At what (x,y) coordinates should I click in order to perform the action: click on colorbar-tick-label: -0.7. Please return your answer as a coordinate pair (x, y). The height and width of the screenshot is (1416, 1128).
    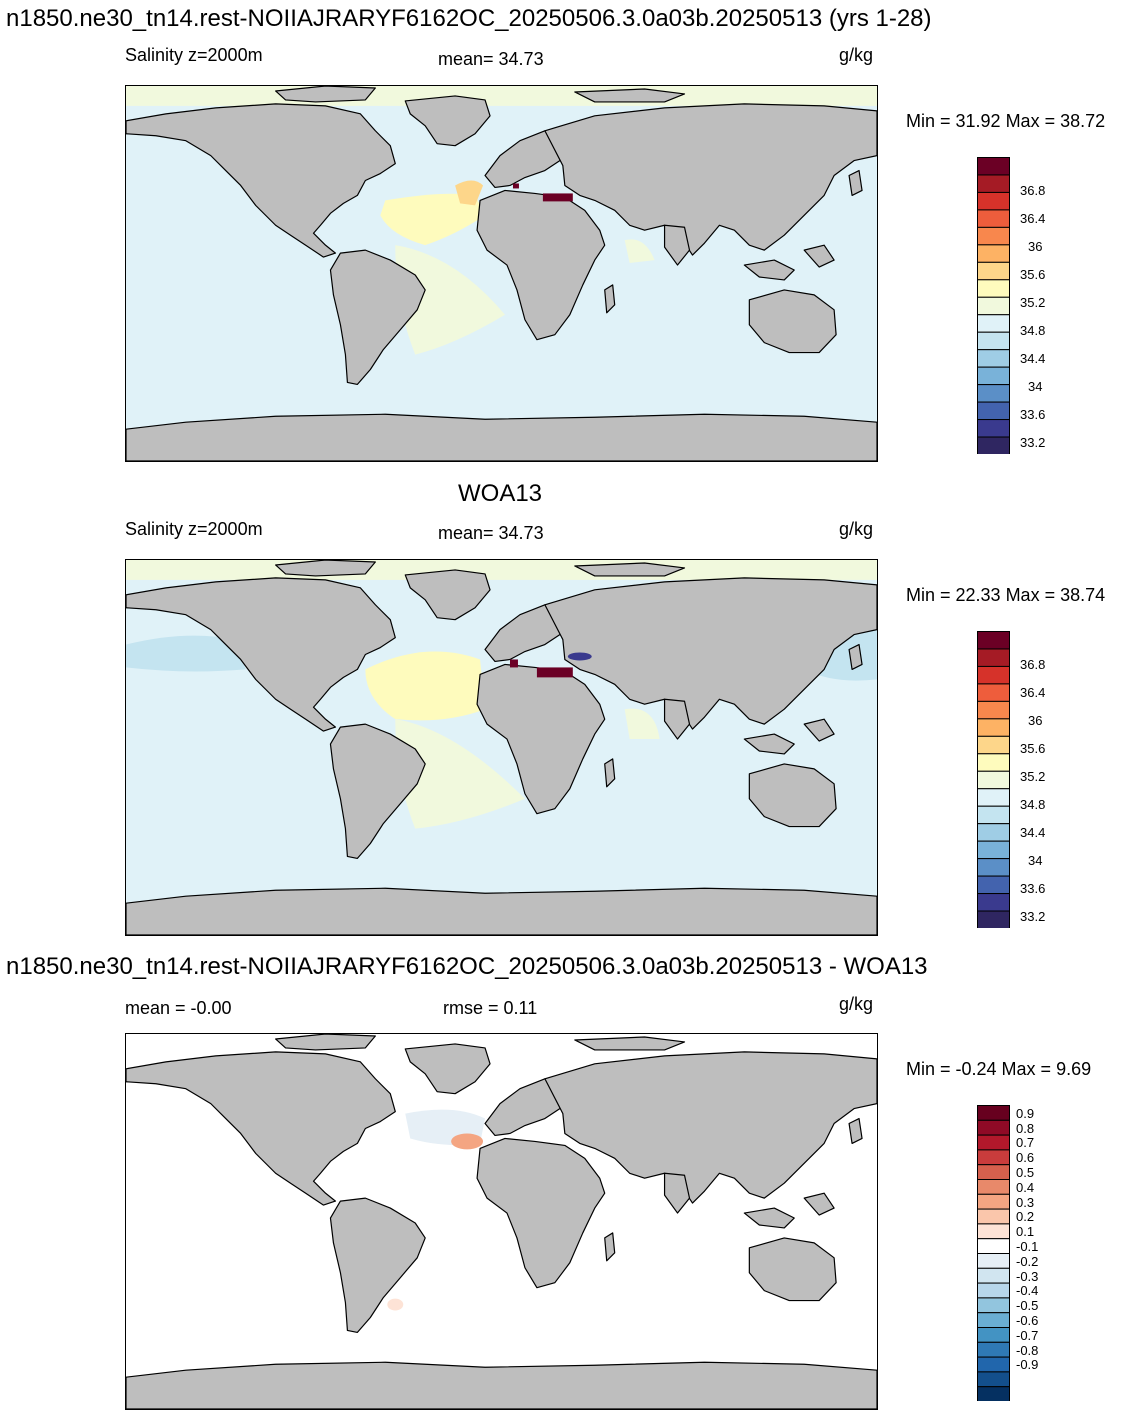
    Looking at the image, I should click on (1027, 1335).